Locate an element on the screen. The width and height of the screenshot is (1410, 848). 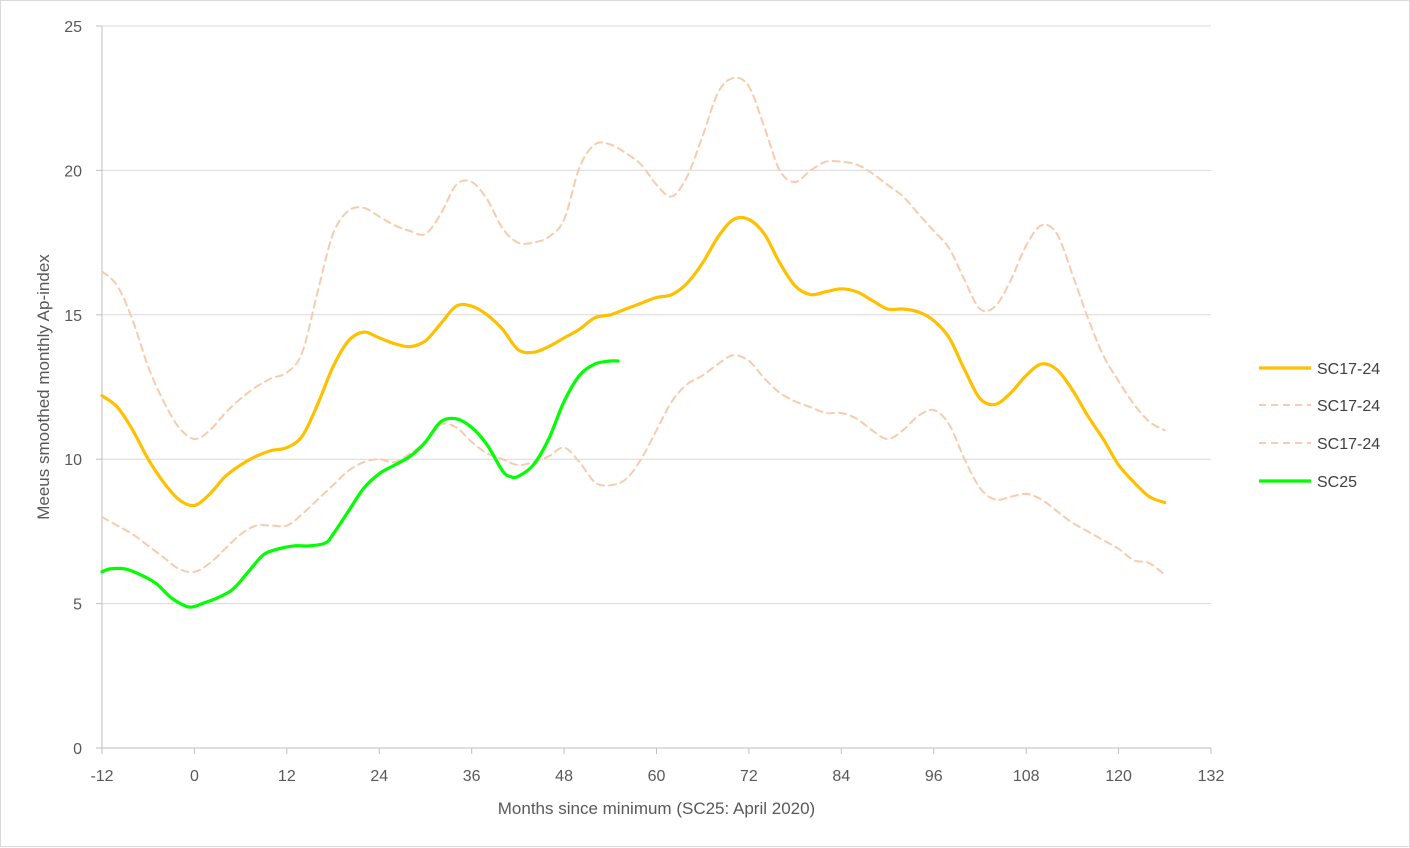
series-line-sc25 is located at coordinates (360, 484).